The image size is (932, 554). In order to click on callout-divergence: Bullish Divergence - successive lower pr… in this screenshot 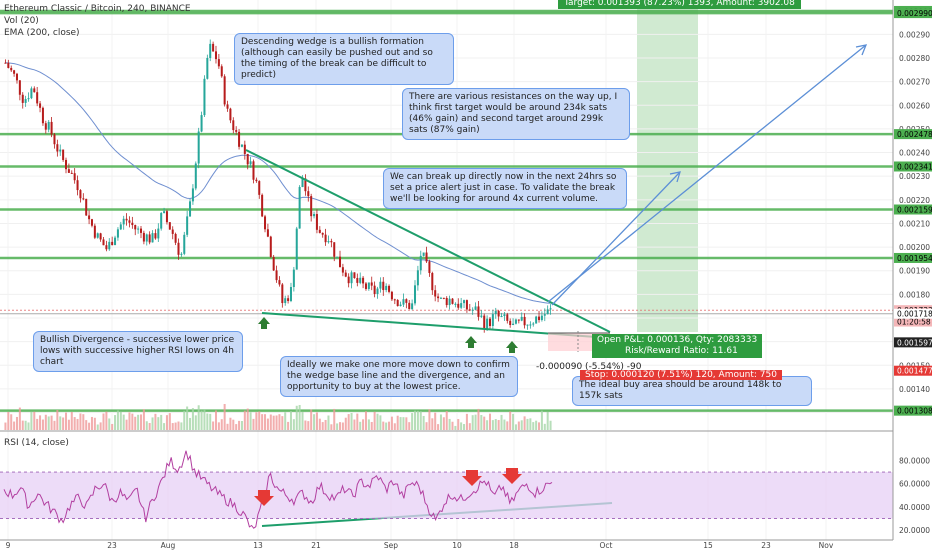, I will do `click(138, 351)`.